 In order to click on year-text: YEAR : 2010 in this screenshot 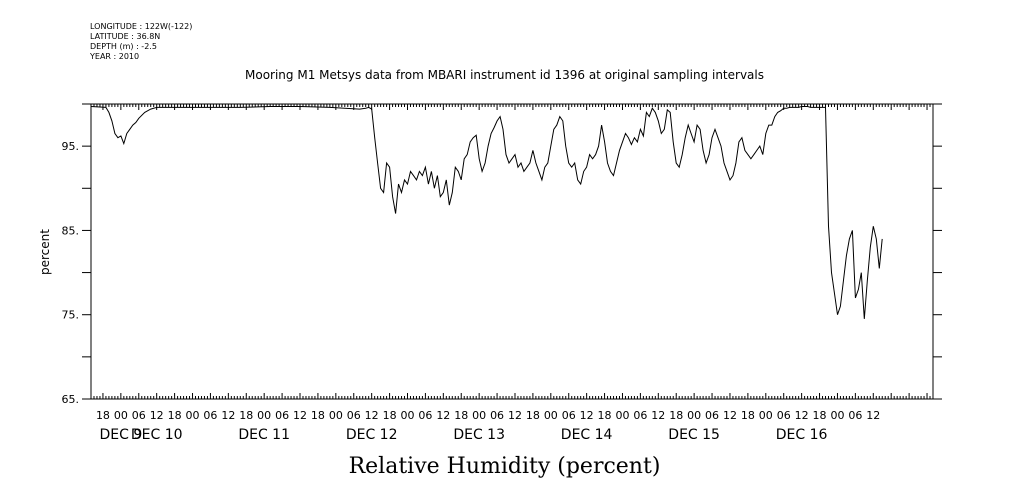, I will do `click(115, 56)`.